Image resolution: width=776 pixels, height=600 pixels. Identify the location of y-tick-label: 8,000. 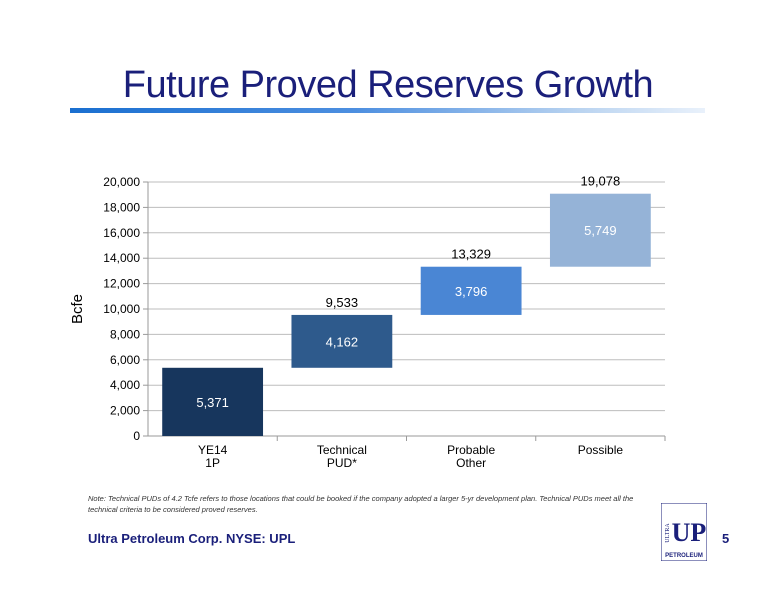
(125, 334).